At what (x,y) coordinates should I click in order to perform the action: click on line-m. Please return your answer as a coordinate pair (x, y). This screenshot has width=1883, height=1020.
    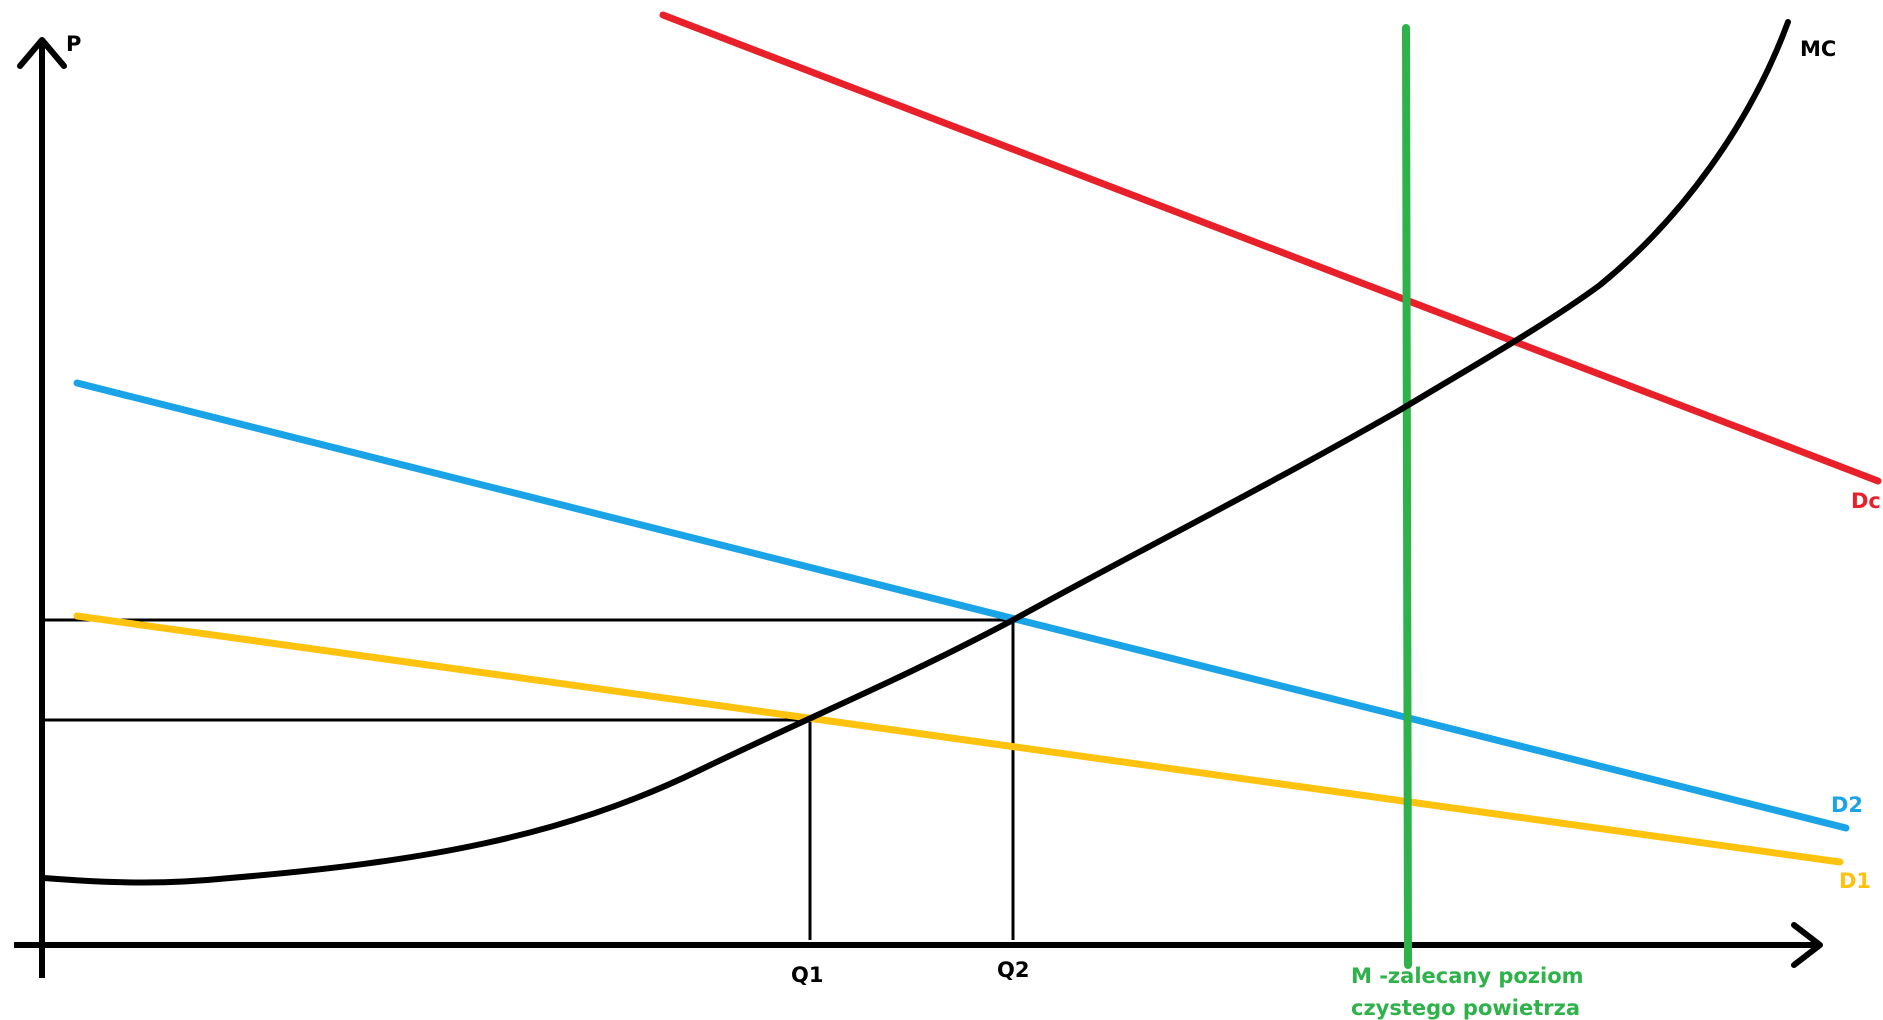
    Looking at the image, I should click on (1407, 496).